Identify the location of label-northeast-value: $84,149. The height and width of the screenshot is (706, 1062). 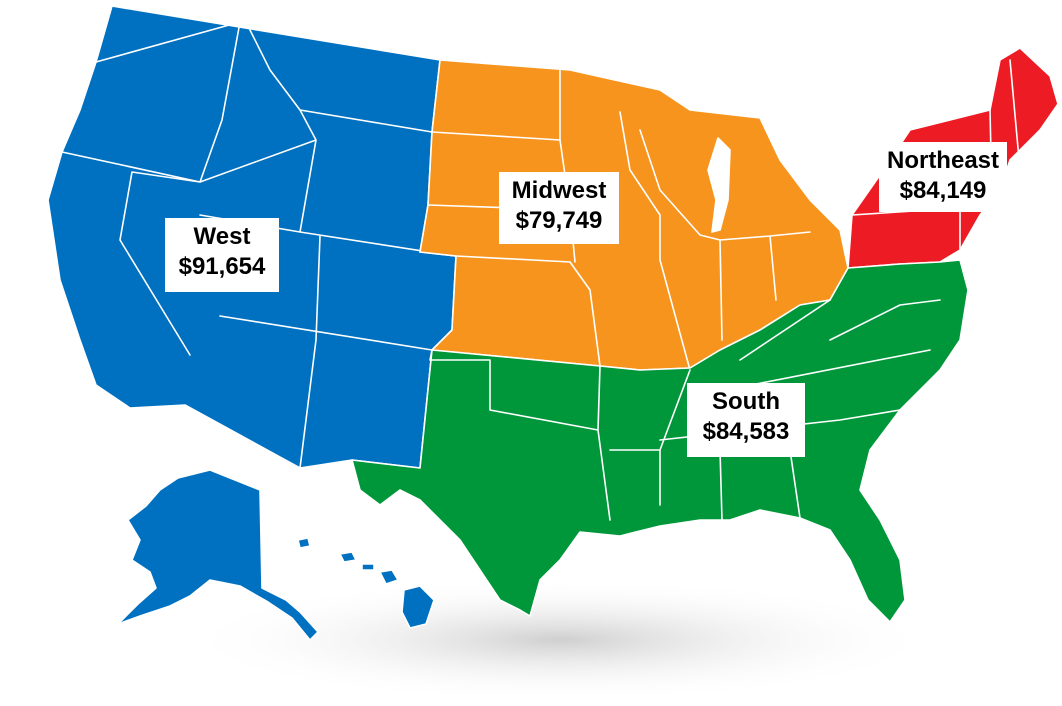
(943, 190).